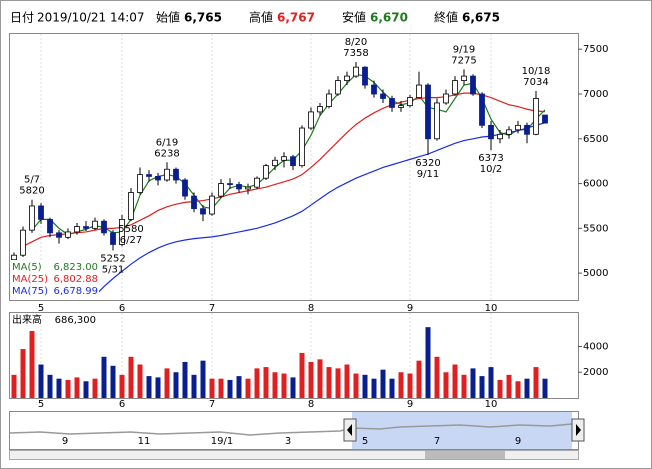  What do you see at coordinates (75, 320) in the screenshot?
I see `volume-value: 686,300` at bounding box center [75, 320].